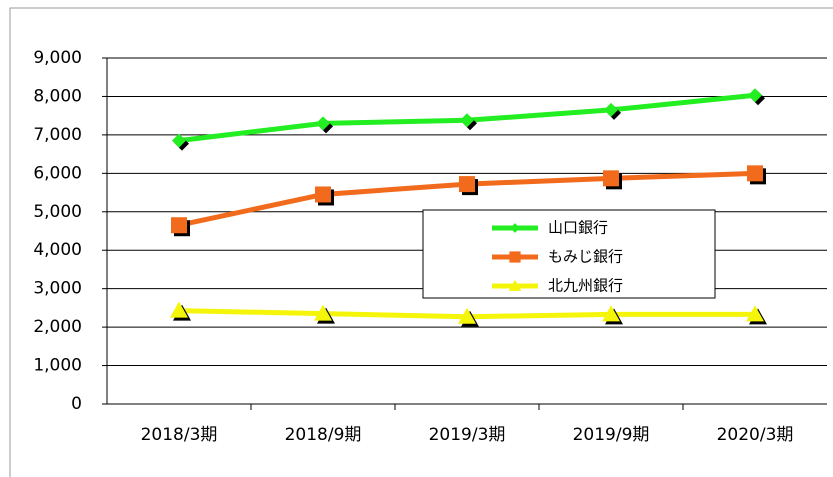  I want to click on legend-box, so click(569, 254).